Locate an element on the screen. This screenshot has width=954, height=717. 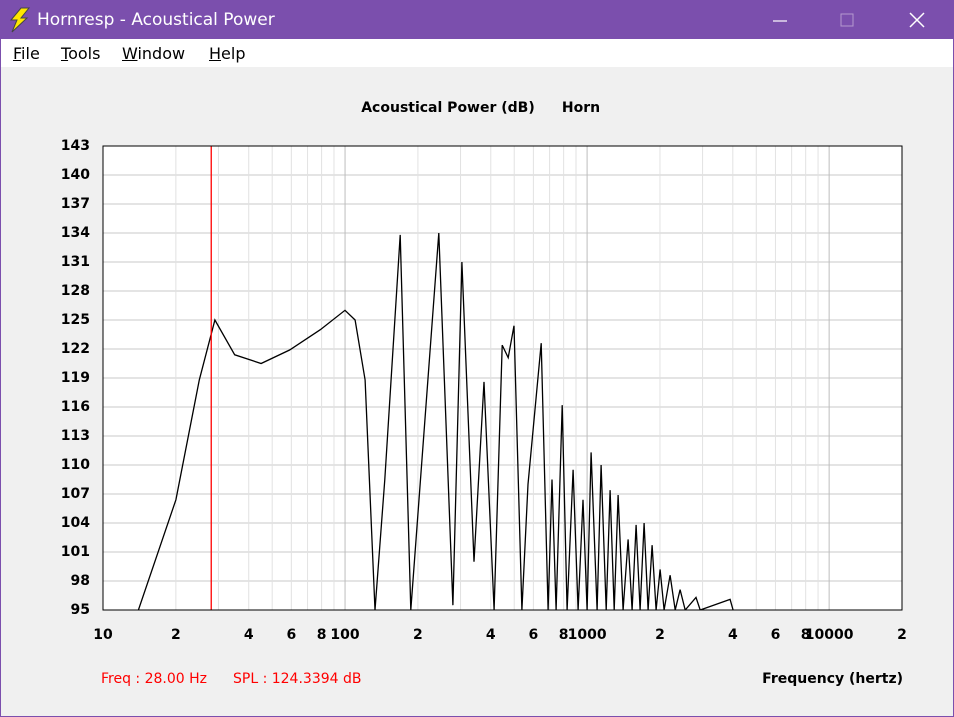
x-tick-label: 10000 is located at coordinates (829, 635).